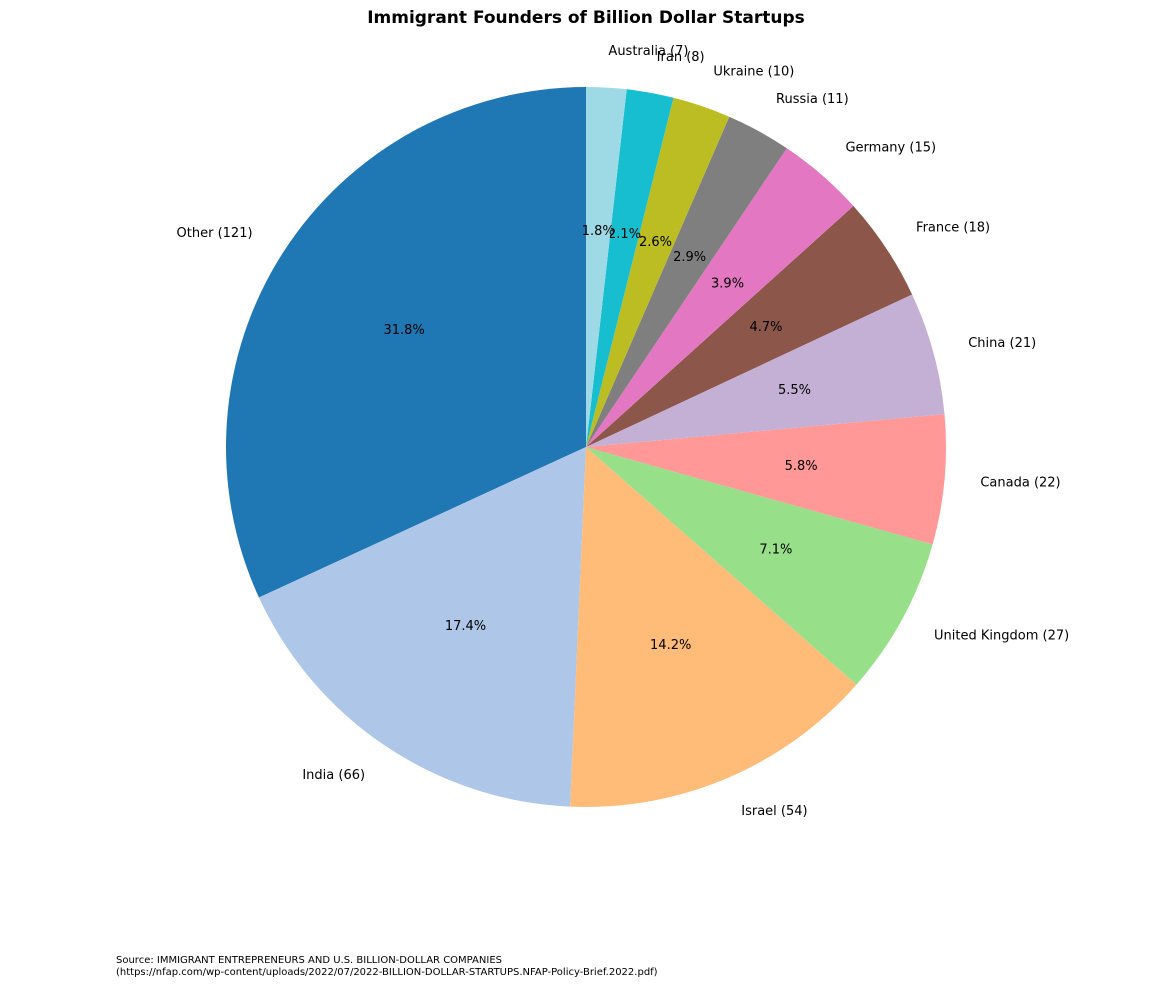  Describe the element at coordinates (775, 550) in the screenshot. I see `value-label: 7.1%` at that location.